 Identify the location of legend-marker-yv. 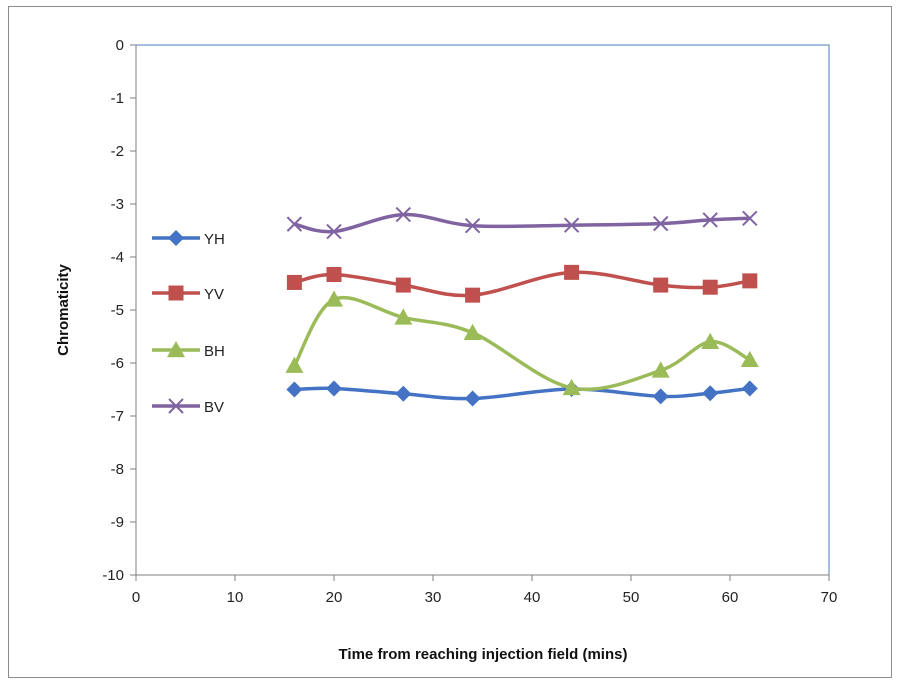
(176, 293).